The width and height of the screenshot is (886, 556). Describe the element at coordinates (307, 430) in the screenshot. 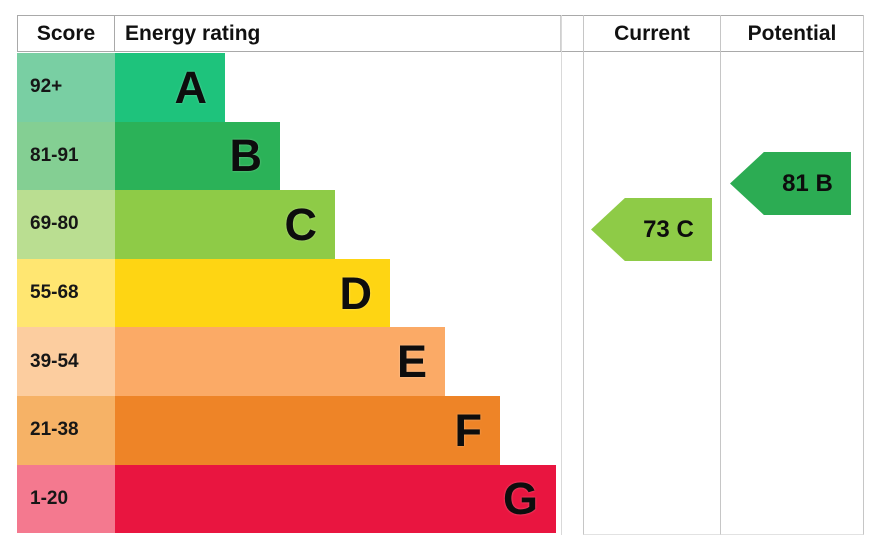

I see `band-bar: F` at that location.